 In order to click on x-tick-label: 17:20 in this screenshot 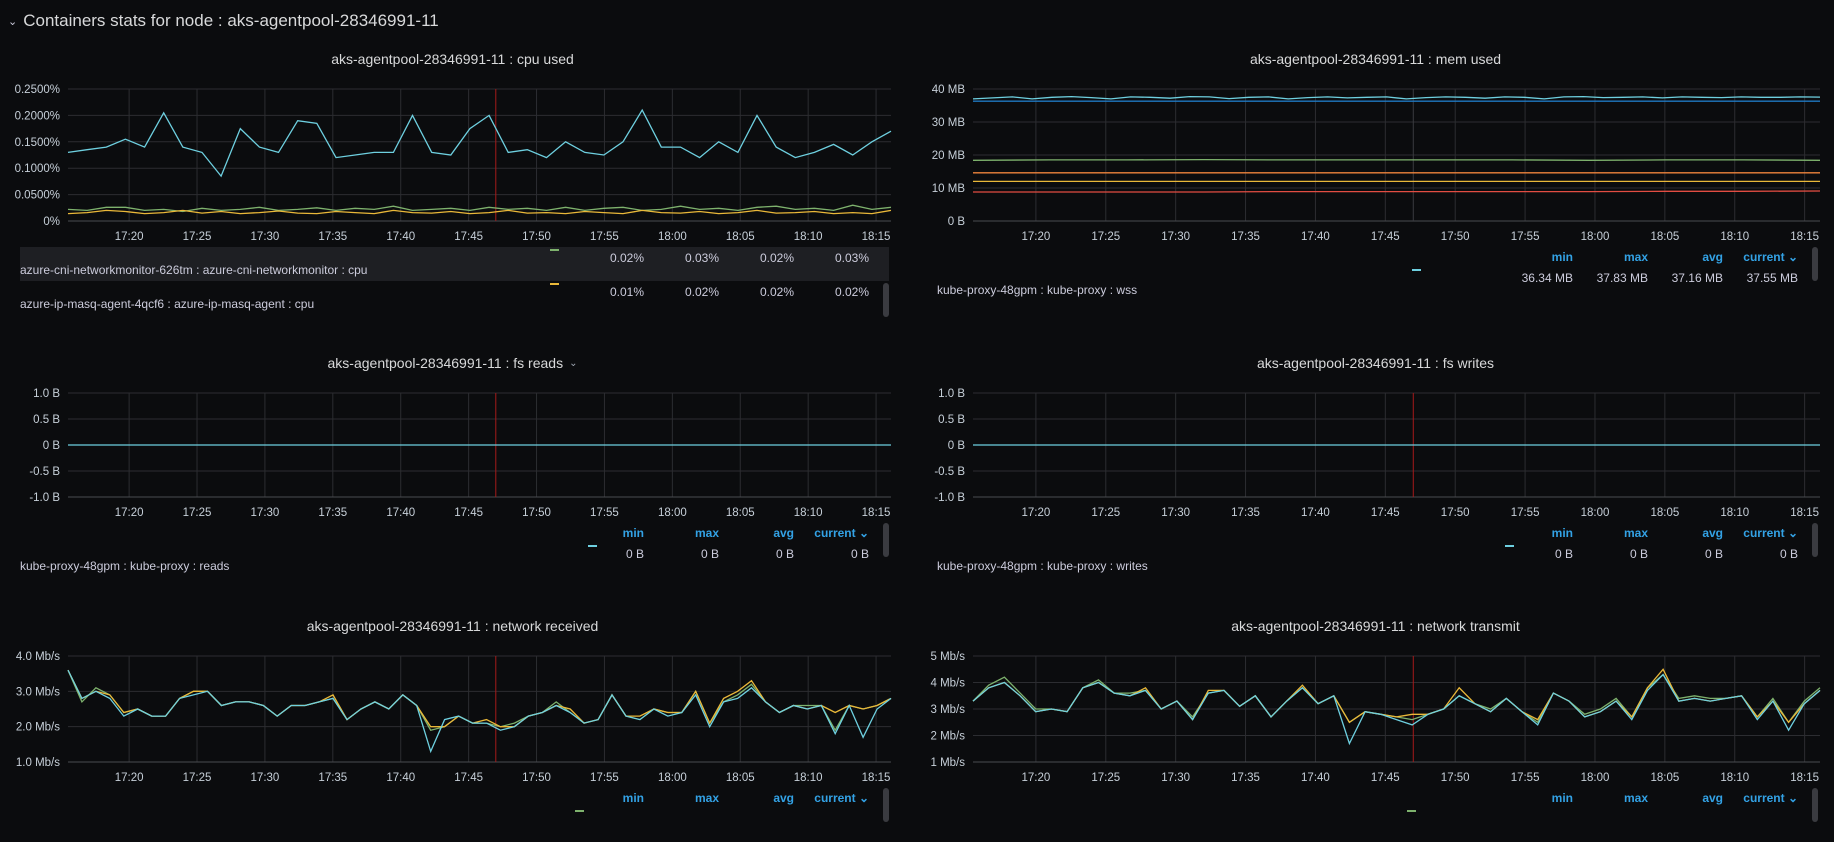, I will do `click(129, 778)`.